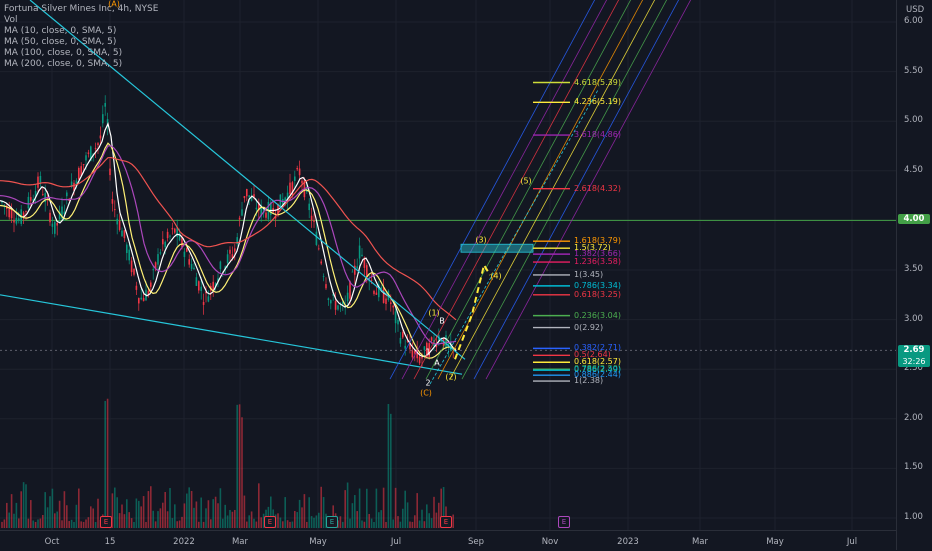 The image size is (932, 551). Describe the element at coordinates (448, 540) in the screenshot. I see `time-axis` at that location.